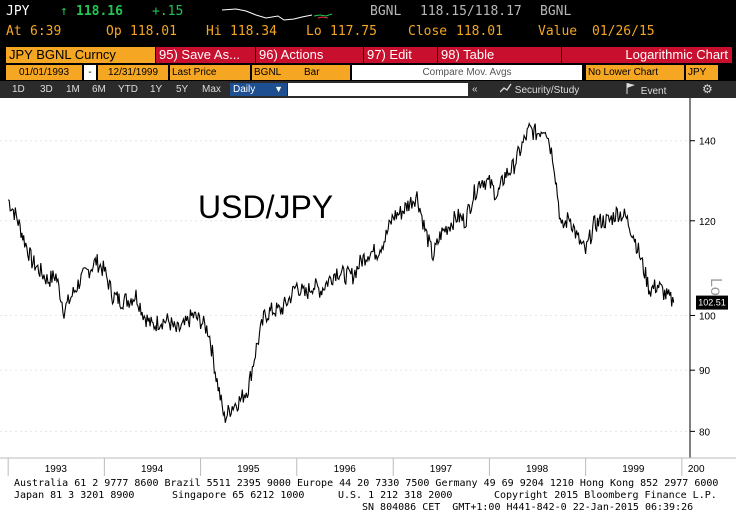  I want to click on x-tick-label: 1997, so click(441, 469).